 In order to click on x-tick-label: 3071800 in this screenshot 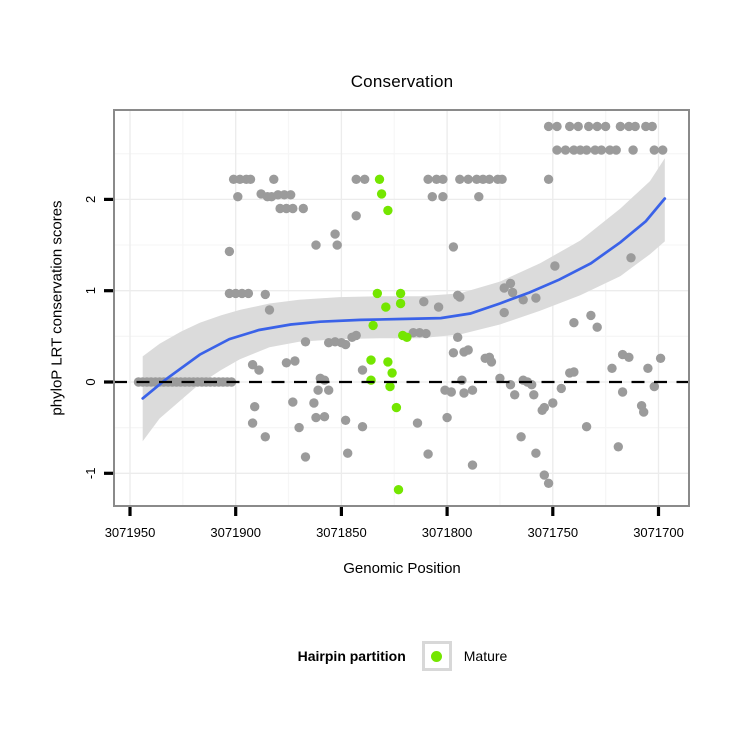, I will do `click(447, 532)`.